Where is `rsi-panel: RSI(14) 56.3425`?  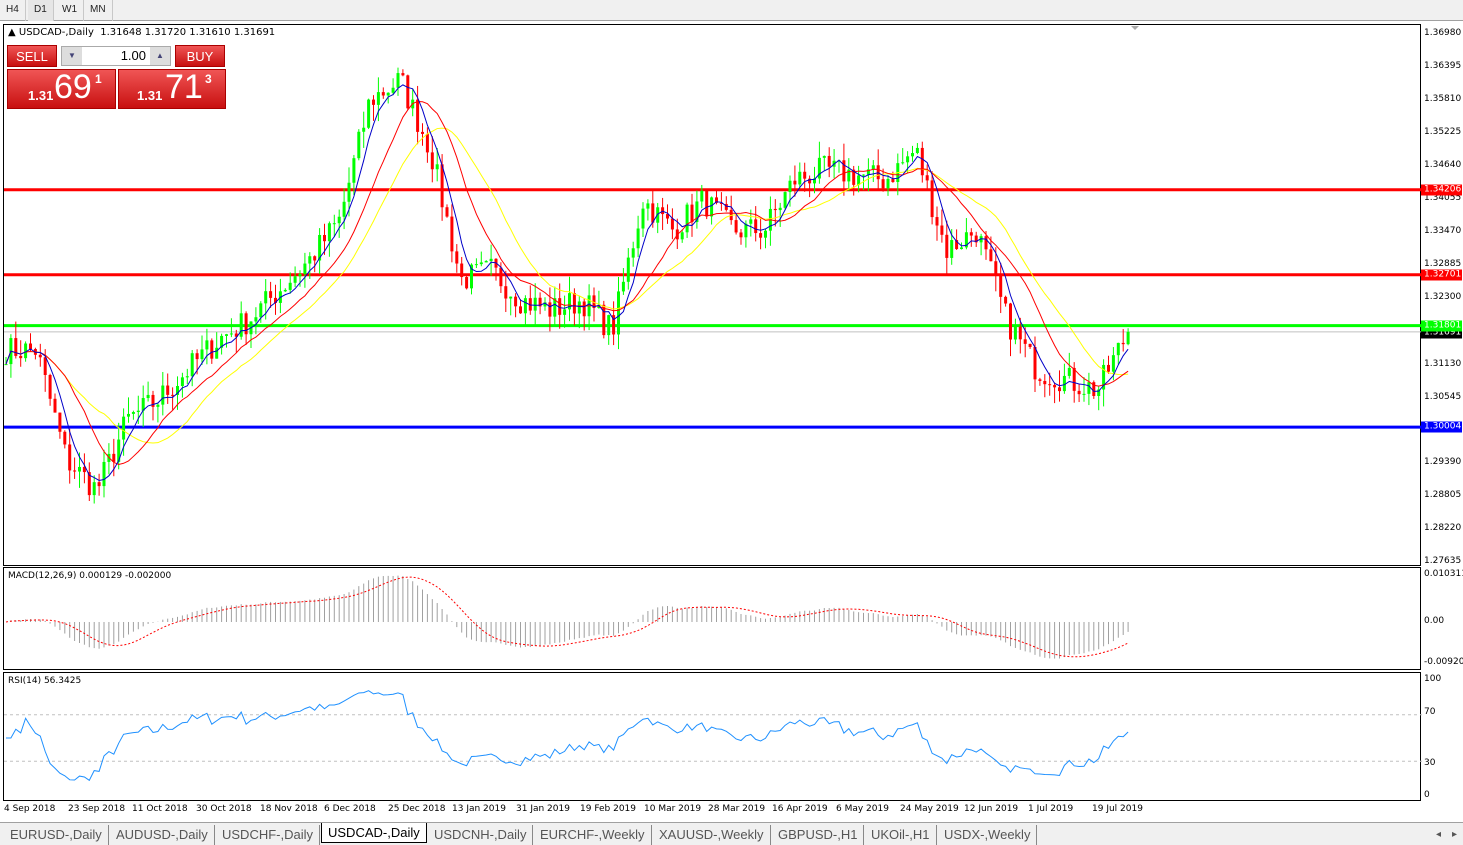 rsi-panel: RSI(14) 56.3425 is located at coordinates (712, 736).